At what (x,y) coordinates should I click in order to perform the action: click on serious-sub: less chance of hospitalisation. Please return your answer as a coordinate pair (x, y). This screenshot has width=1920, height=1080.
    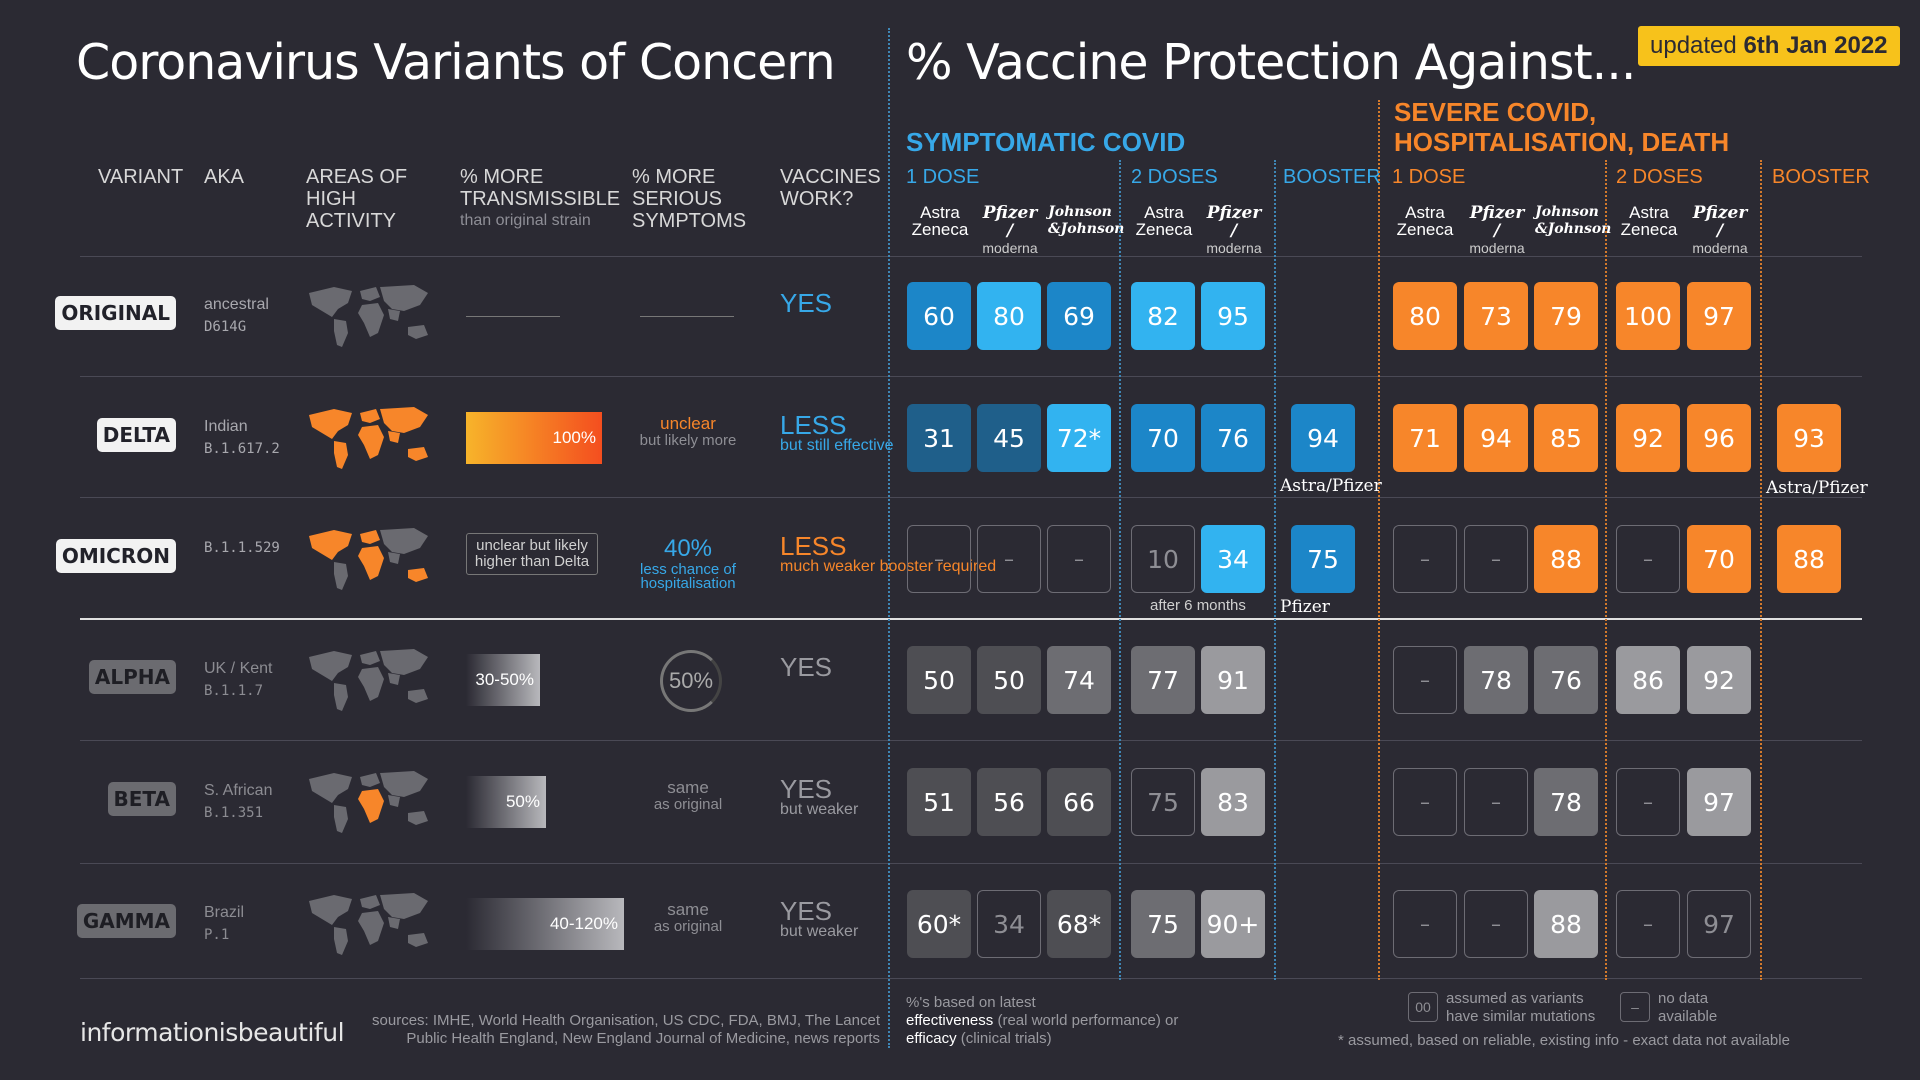
    Looking at the image, I should click on (688, 576).